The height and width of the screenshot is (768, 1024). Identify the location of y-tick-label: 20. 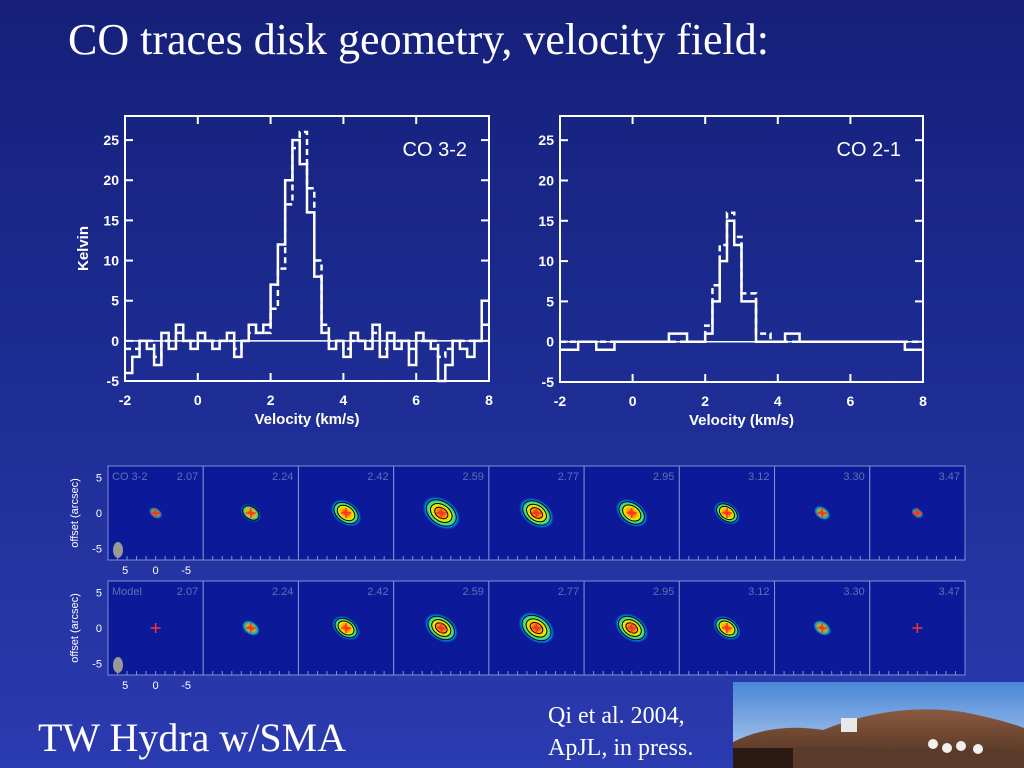
(111, 180).